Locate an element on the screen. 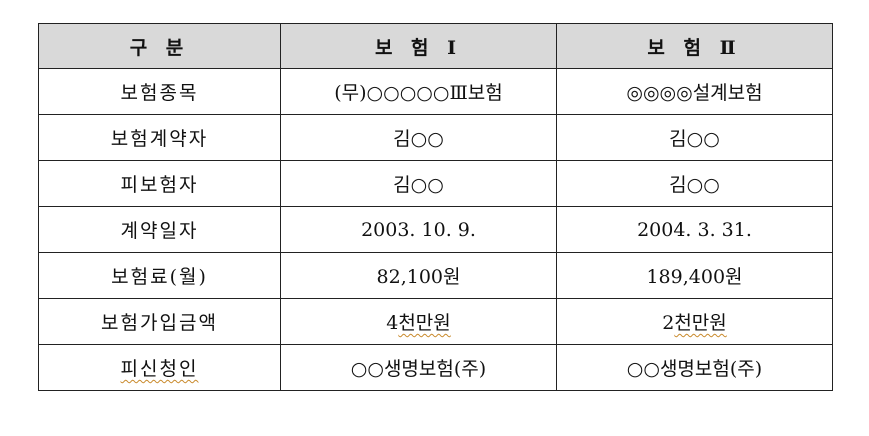 The image size is (869, 436). cell-insurance-2-contract-date: 2004. 3. 31. is located at coordinates (694, 229).